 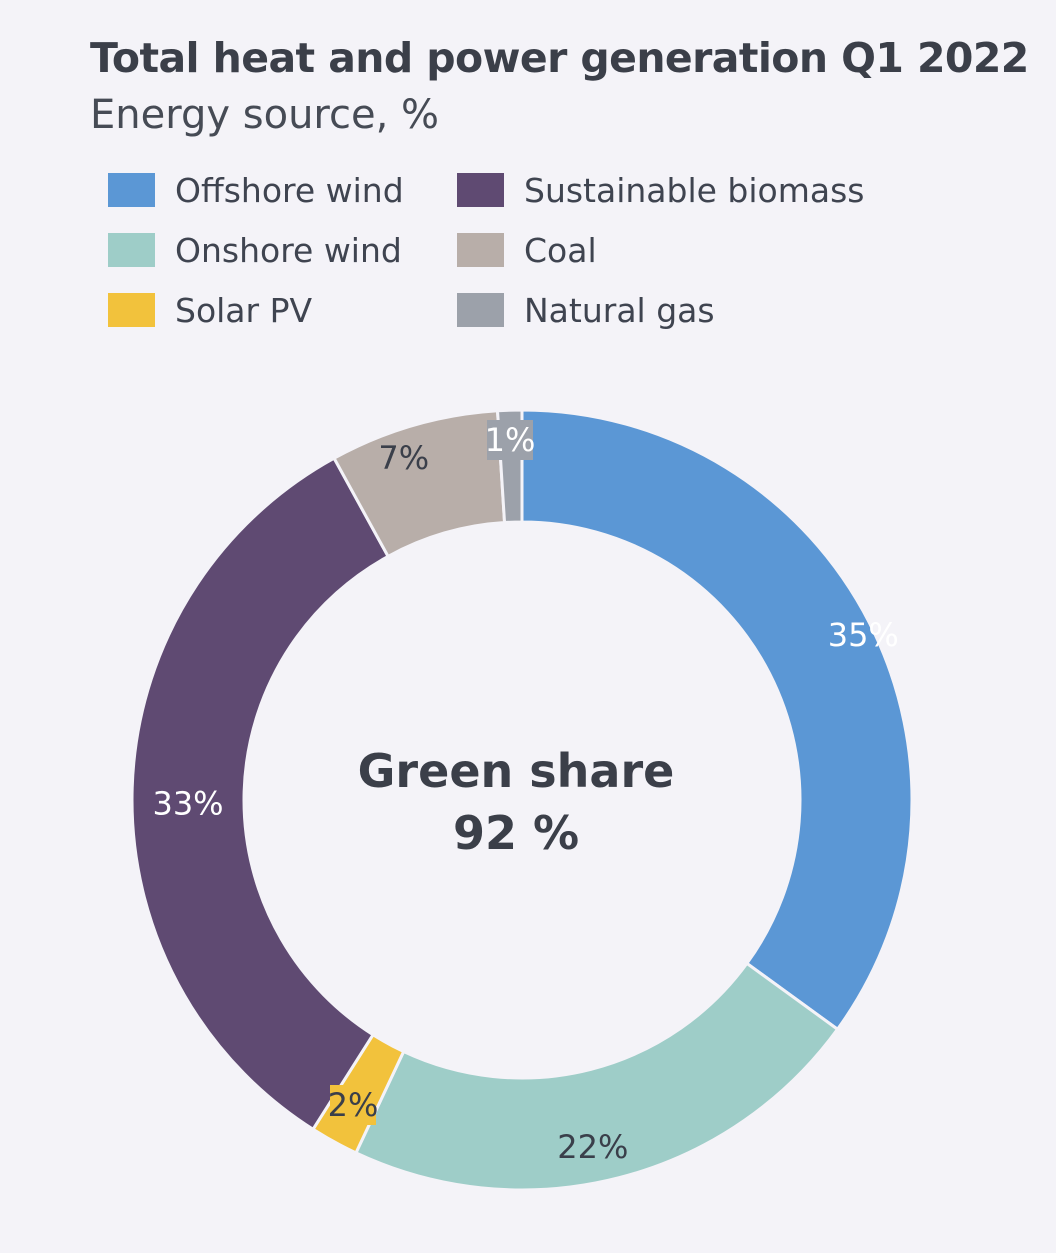 What do you see at coordinates (559, 58) in the screenshot?
I see `chart-title: Total heat and power generation Q1 2022` at bounding box center [559, 58].